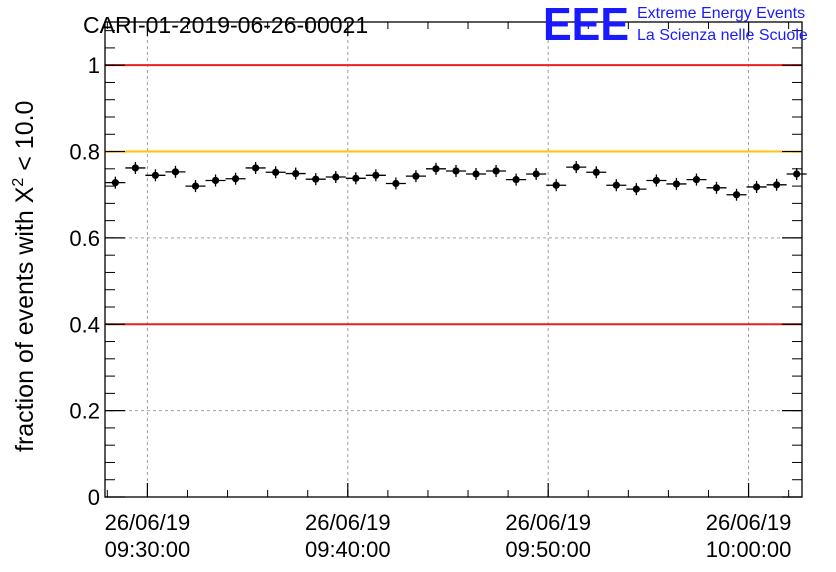  Describe the element at coordinates (749, 549) in the screenshot. I see `x-tick-time: 10:00:00` at that location.